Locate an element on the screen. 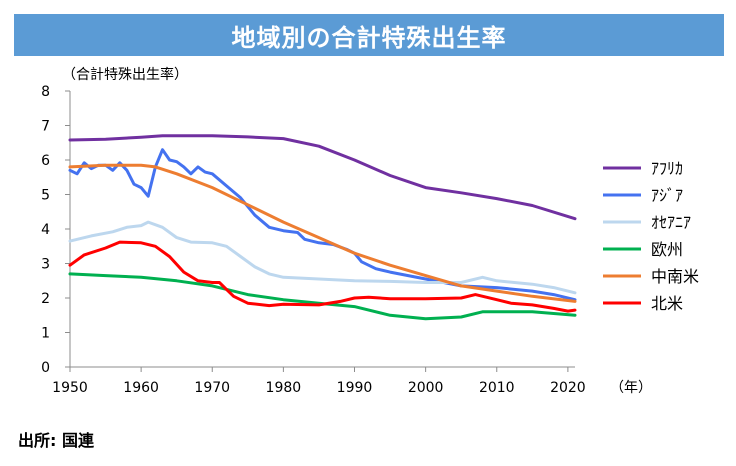  y-tick-label: 2 is located at coordinates (45, 299).